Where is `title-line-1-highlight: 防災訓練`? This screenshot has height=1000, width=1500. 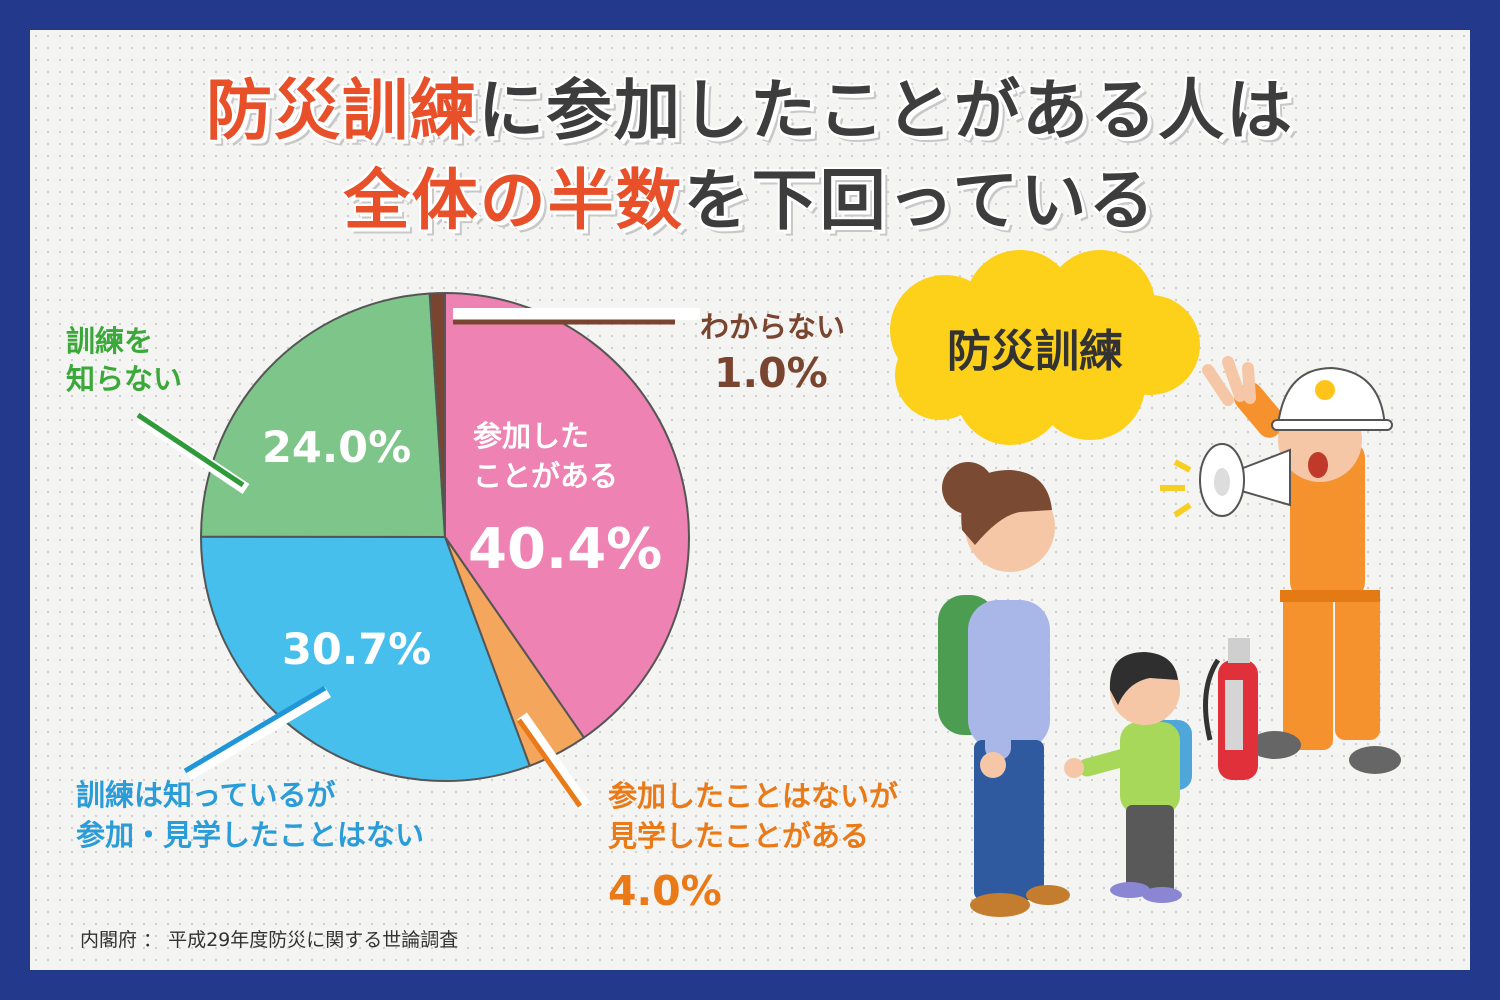 title-line-1-highlight: 防災訓練 is located at coordinates (342, 110).